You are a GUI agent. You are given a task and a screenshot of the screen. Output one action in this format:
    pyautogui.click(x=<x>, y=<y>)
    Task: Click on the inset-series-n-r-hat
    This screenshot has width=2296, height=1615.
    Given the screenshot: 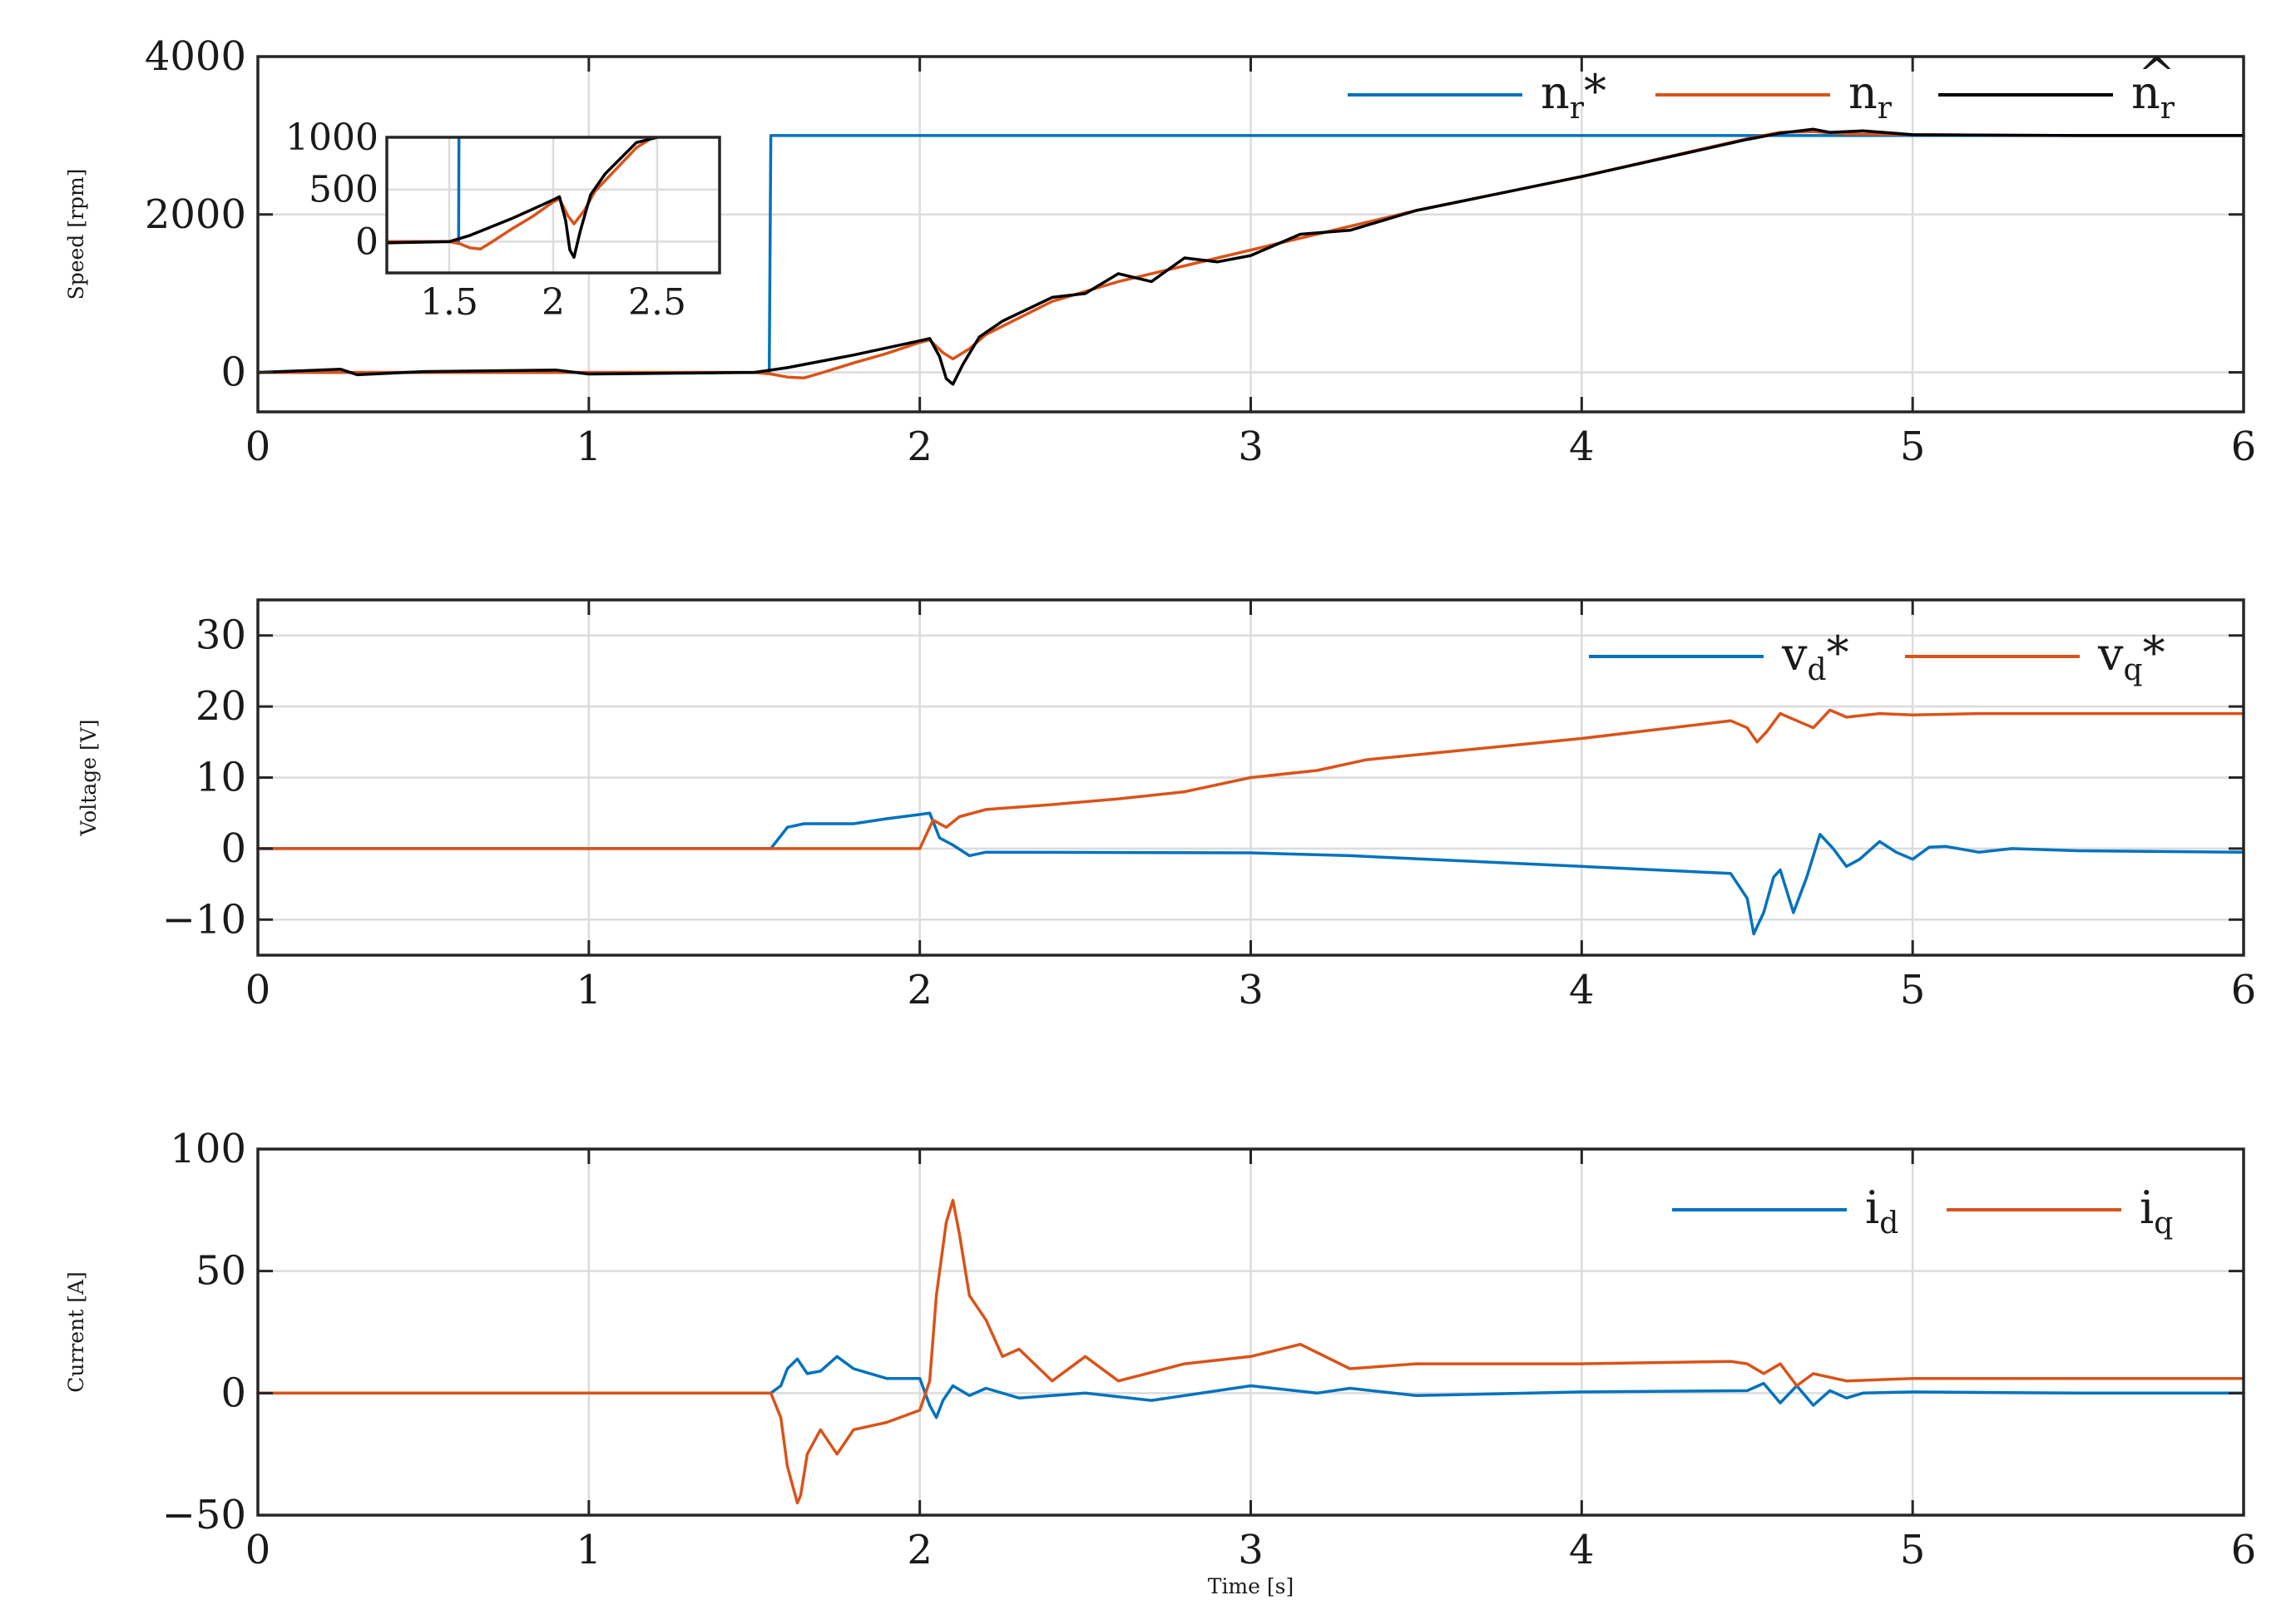 What is the action you would take?
    pyautogui.click(x=523, y=198)
    